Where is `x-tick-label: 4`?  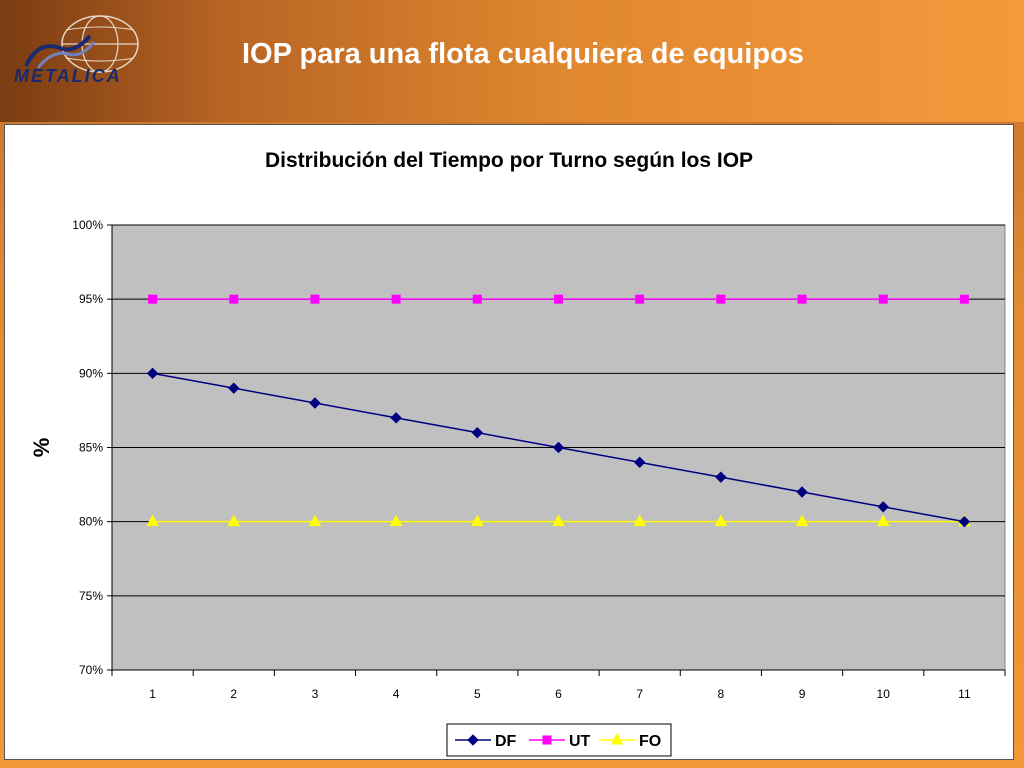
x-tick-label: 4 is located at coordinates (396, 694).